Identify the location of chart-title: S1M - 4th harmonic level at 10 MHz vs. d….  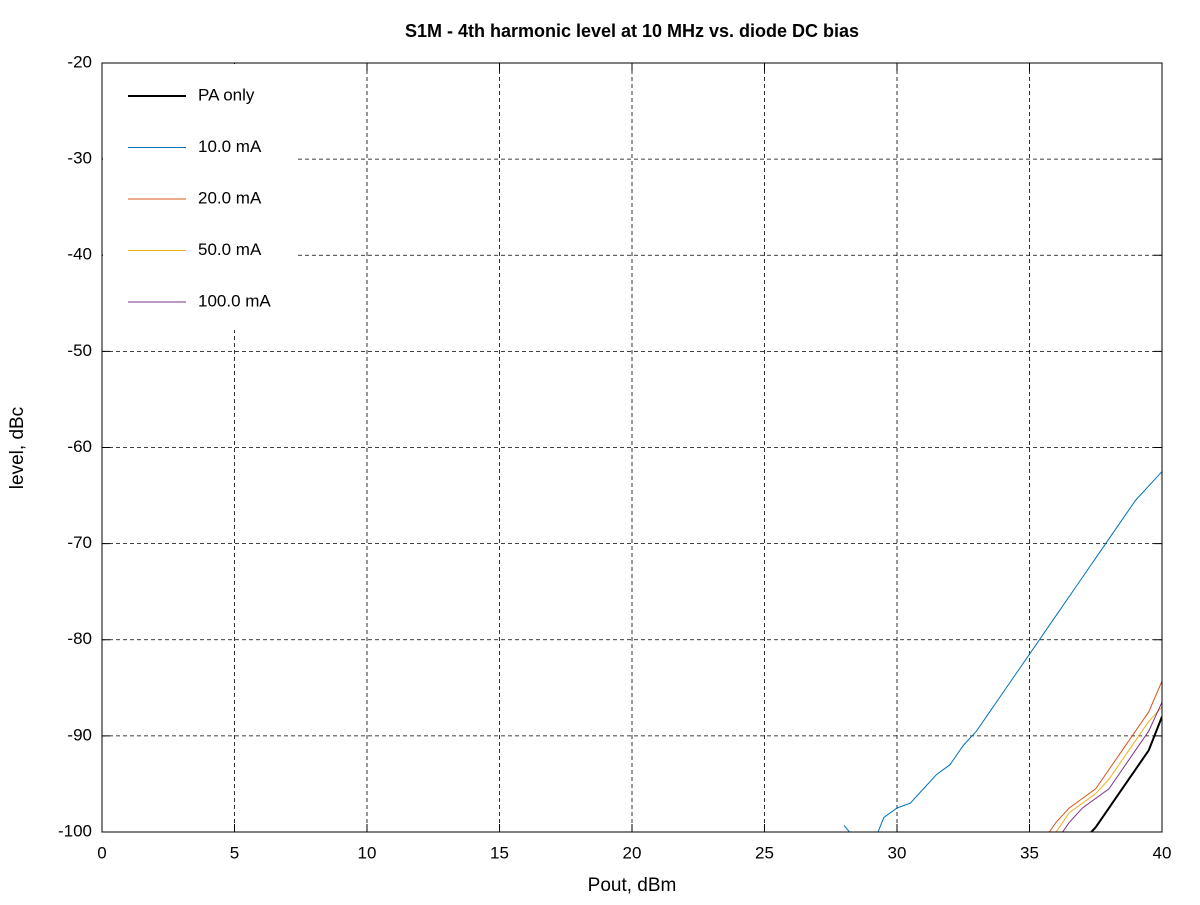
(632, 31).